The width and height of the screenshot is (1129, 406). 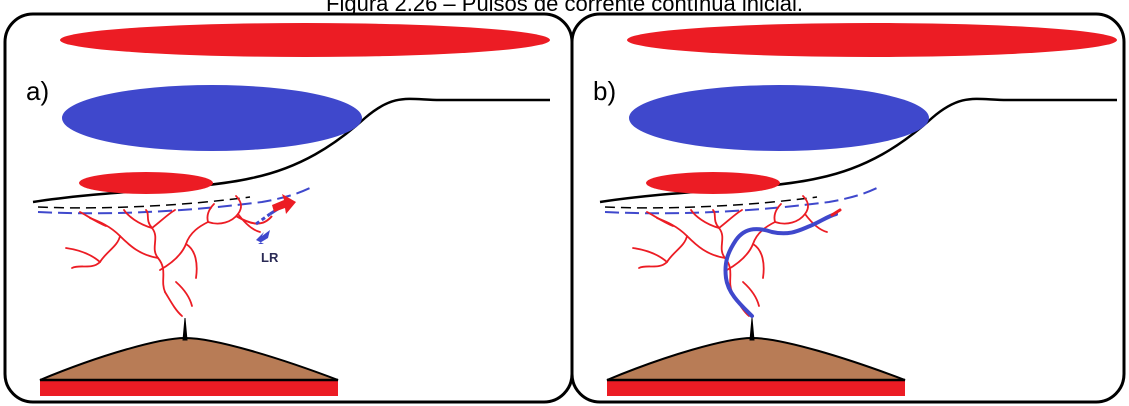 What do you see at coordinates (780, 265) in the screenshot?
I see `return-stroke-channel` at bounding box center [780, 265].